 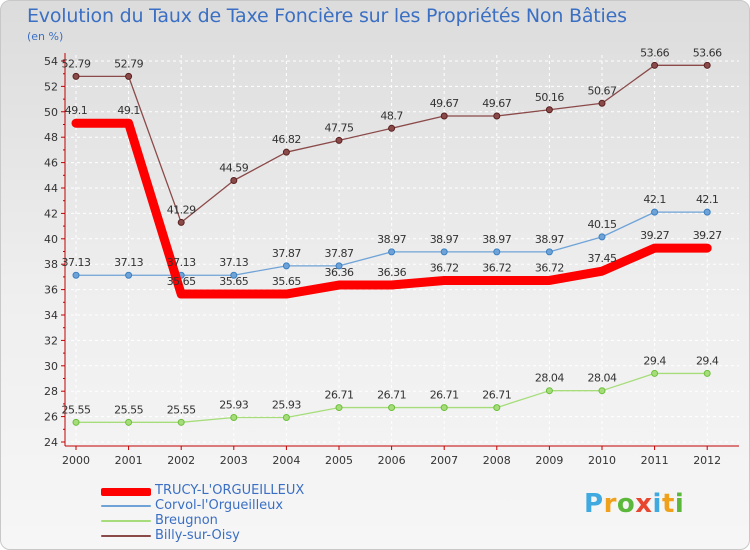 I want to click on y-tick-label: 52, so click(x=51, y=86).